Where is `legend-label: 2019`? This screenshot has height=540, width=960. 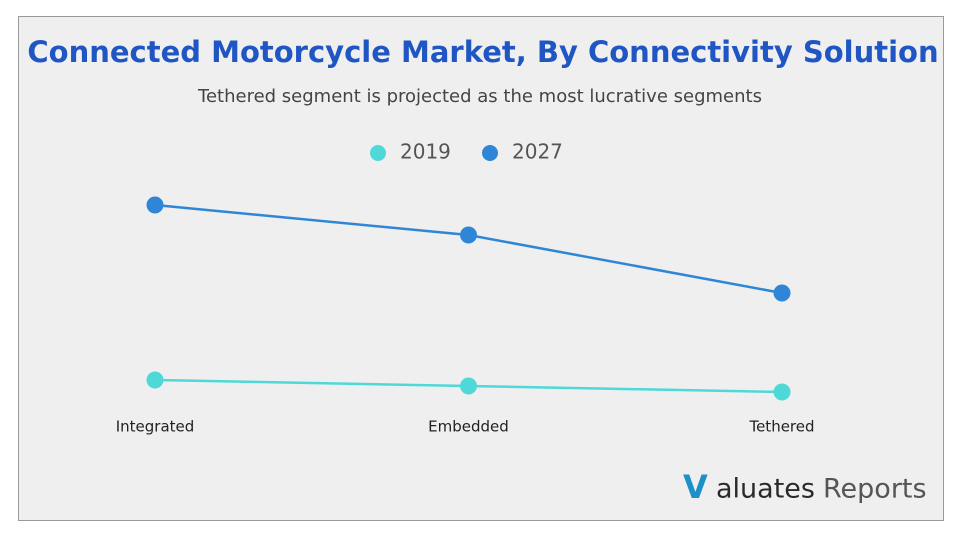
legend-label: 2019 is located at coordinates (425, 152).